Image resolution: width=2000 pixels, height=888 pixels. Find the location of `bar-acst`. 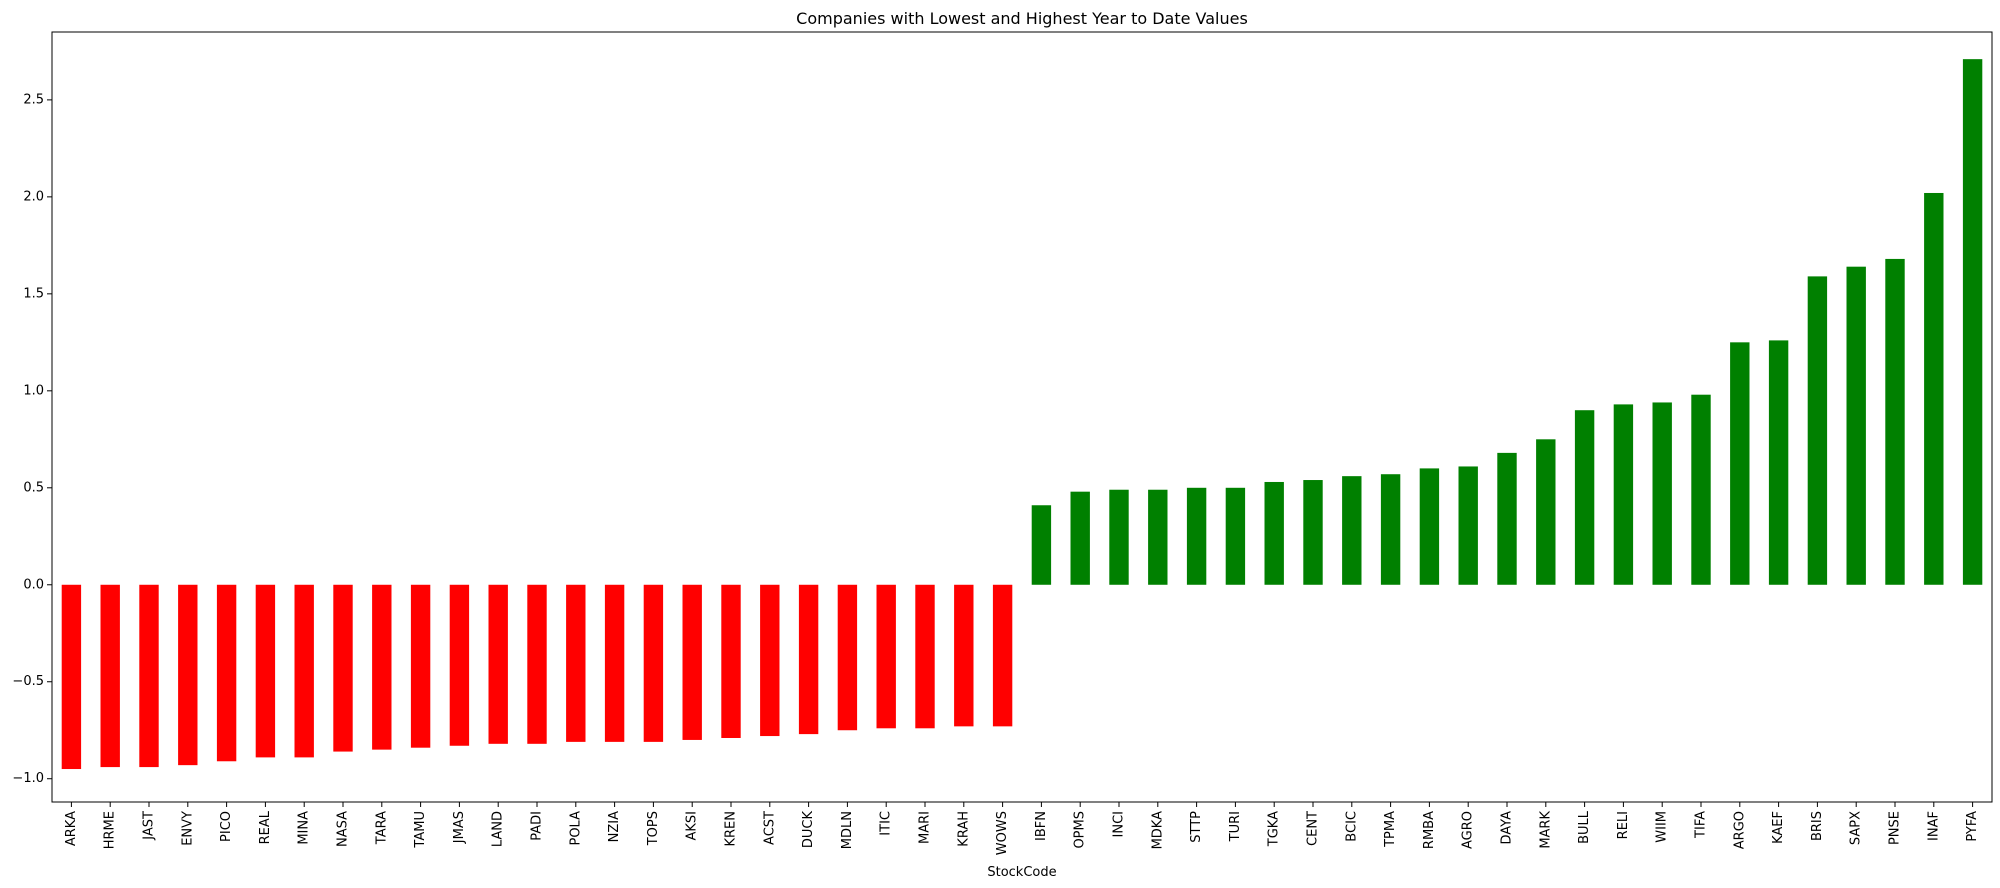

bar-acst is located at coordinates (770, 660).